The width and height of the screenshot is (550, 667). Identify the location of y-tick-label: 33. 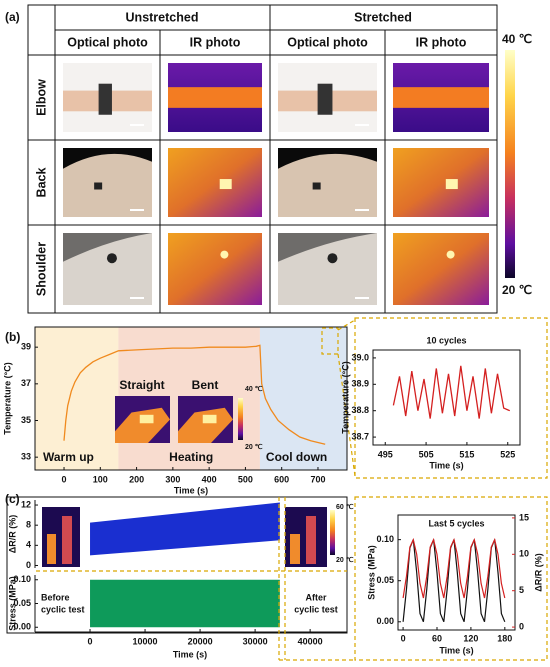
(26, 457).